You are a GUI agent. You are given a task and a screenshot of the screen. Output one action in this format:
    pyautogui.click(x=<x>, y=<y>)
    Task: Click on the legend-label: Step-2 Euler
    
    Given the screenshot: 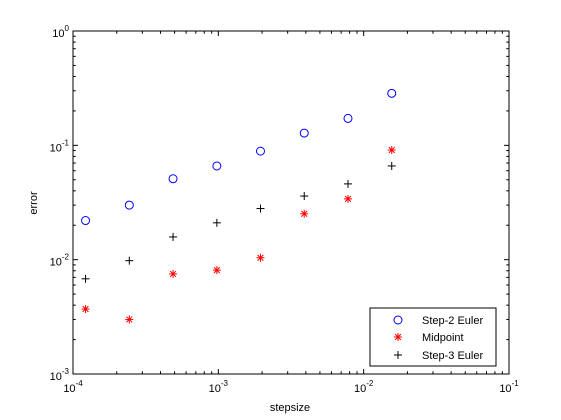 What is the action you would take?
    pyautogui.click(x=452, y=321)
    